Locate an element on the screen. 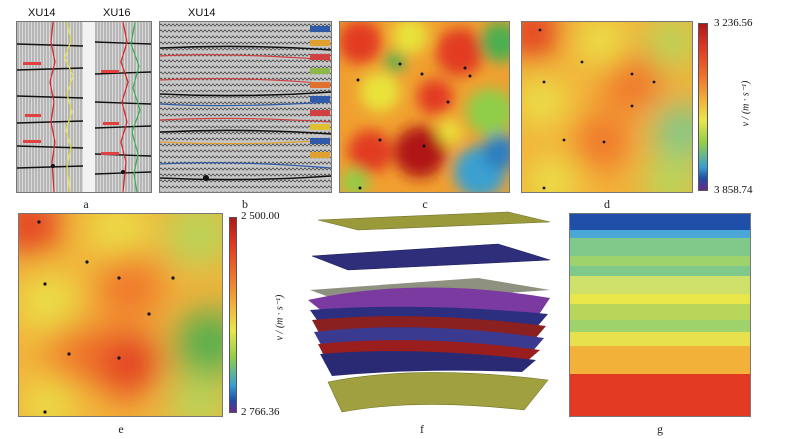 This screenshot has width=787, height=439. panel-b-traces is located at coordinates (245, 107).